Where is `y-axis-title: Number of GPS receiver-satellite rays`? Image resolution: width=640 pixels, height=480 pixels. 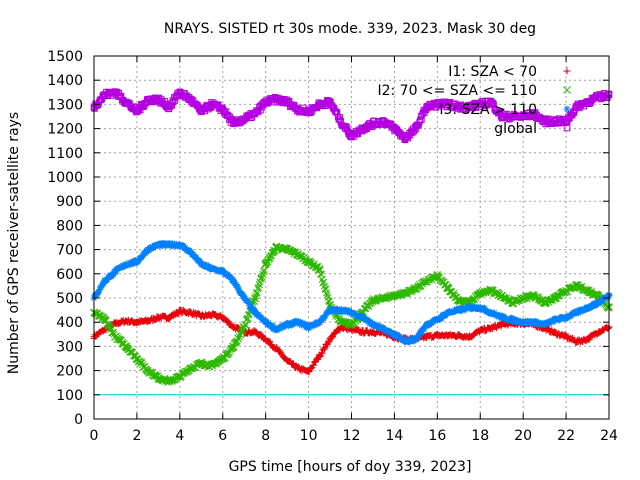
y-axis-title: Number of GPS receiver-satellite rays is located at coordinates (14, 243).